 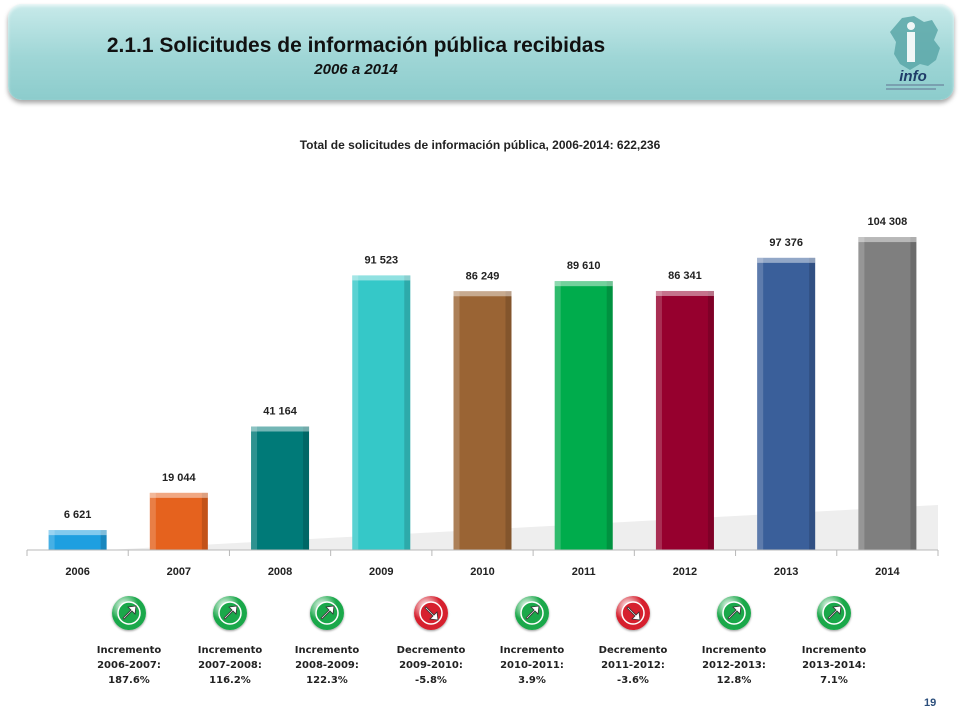 What do you see at coordinates (685, 276) in the screenshot?
I see `value-label: 86 341` at bounding box center [685, 276].